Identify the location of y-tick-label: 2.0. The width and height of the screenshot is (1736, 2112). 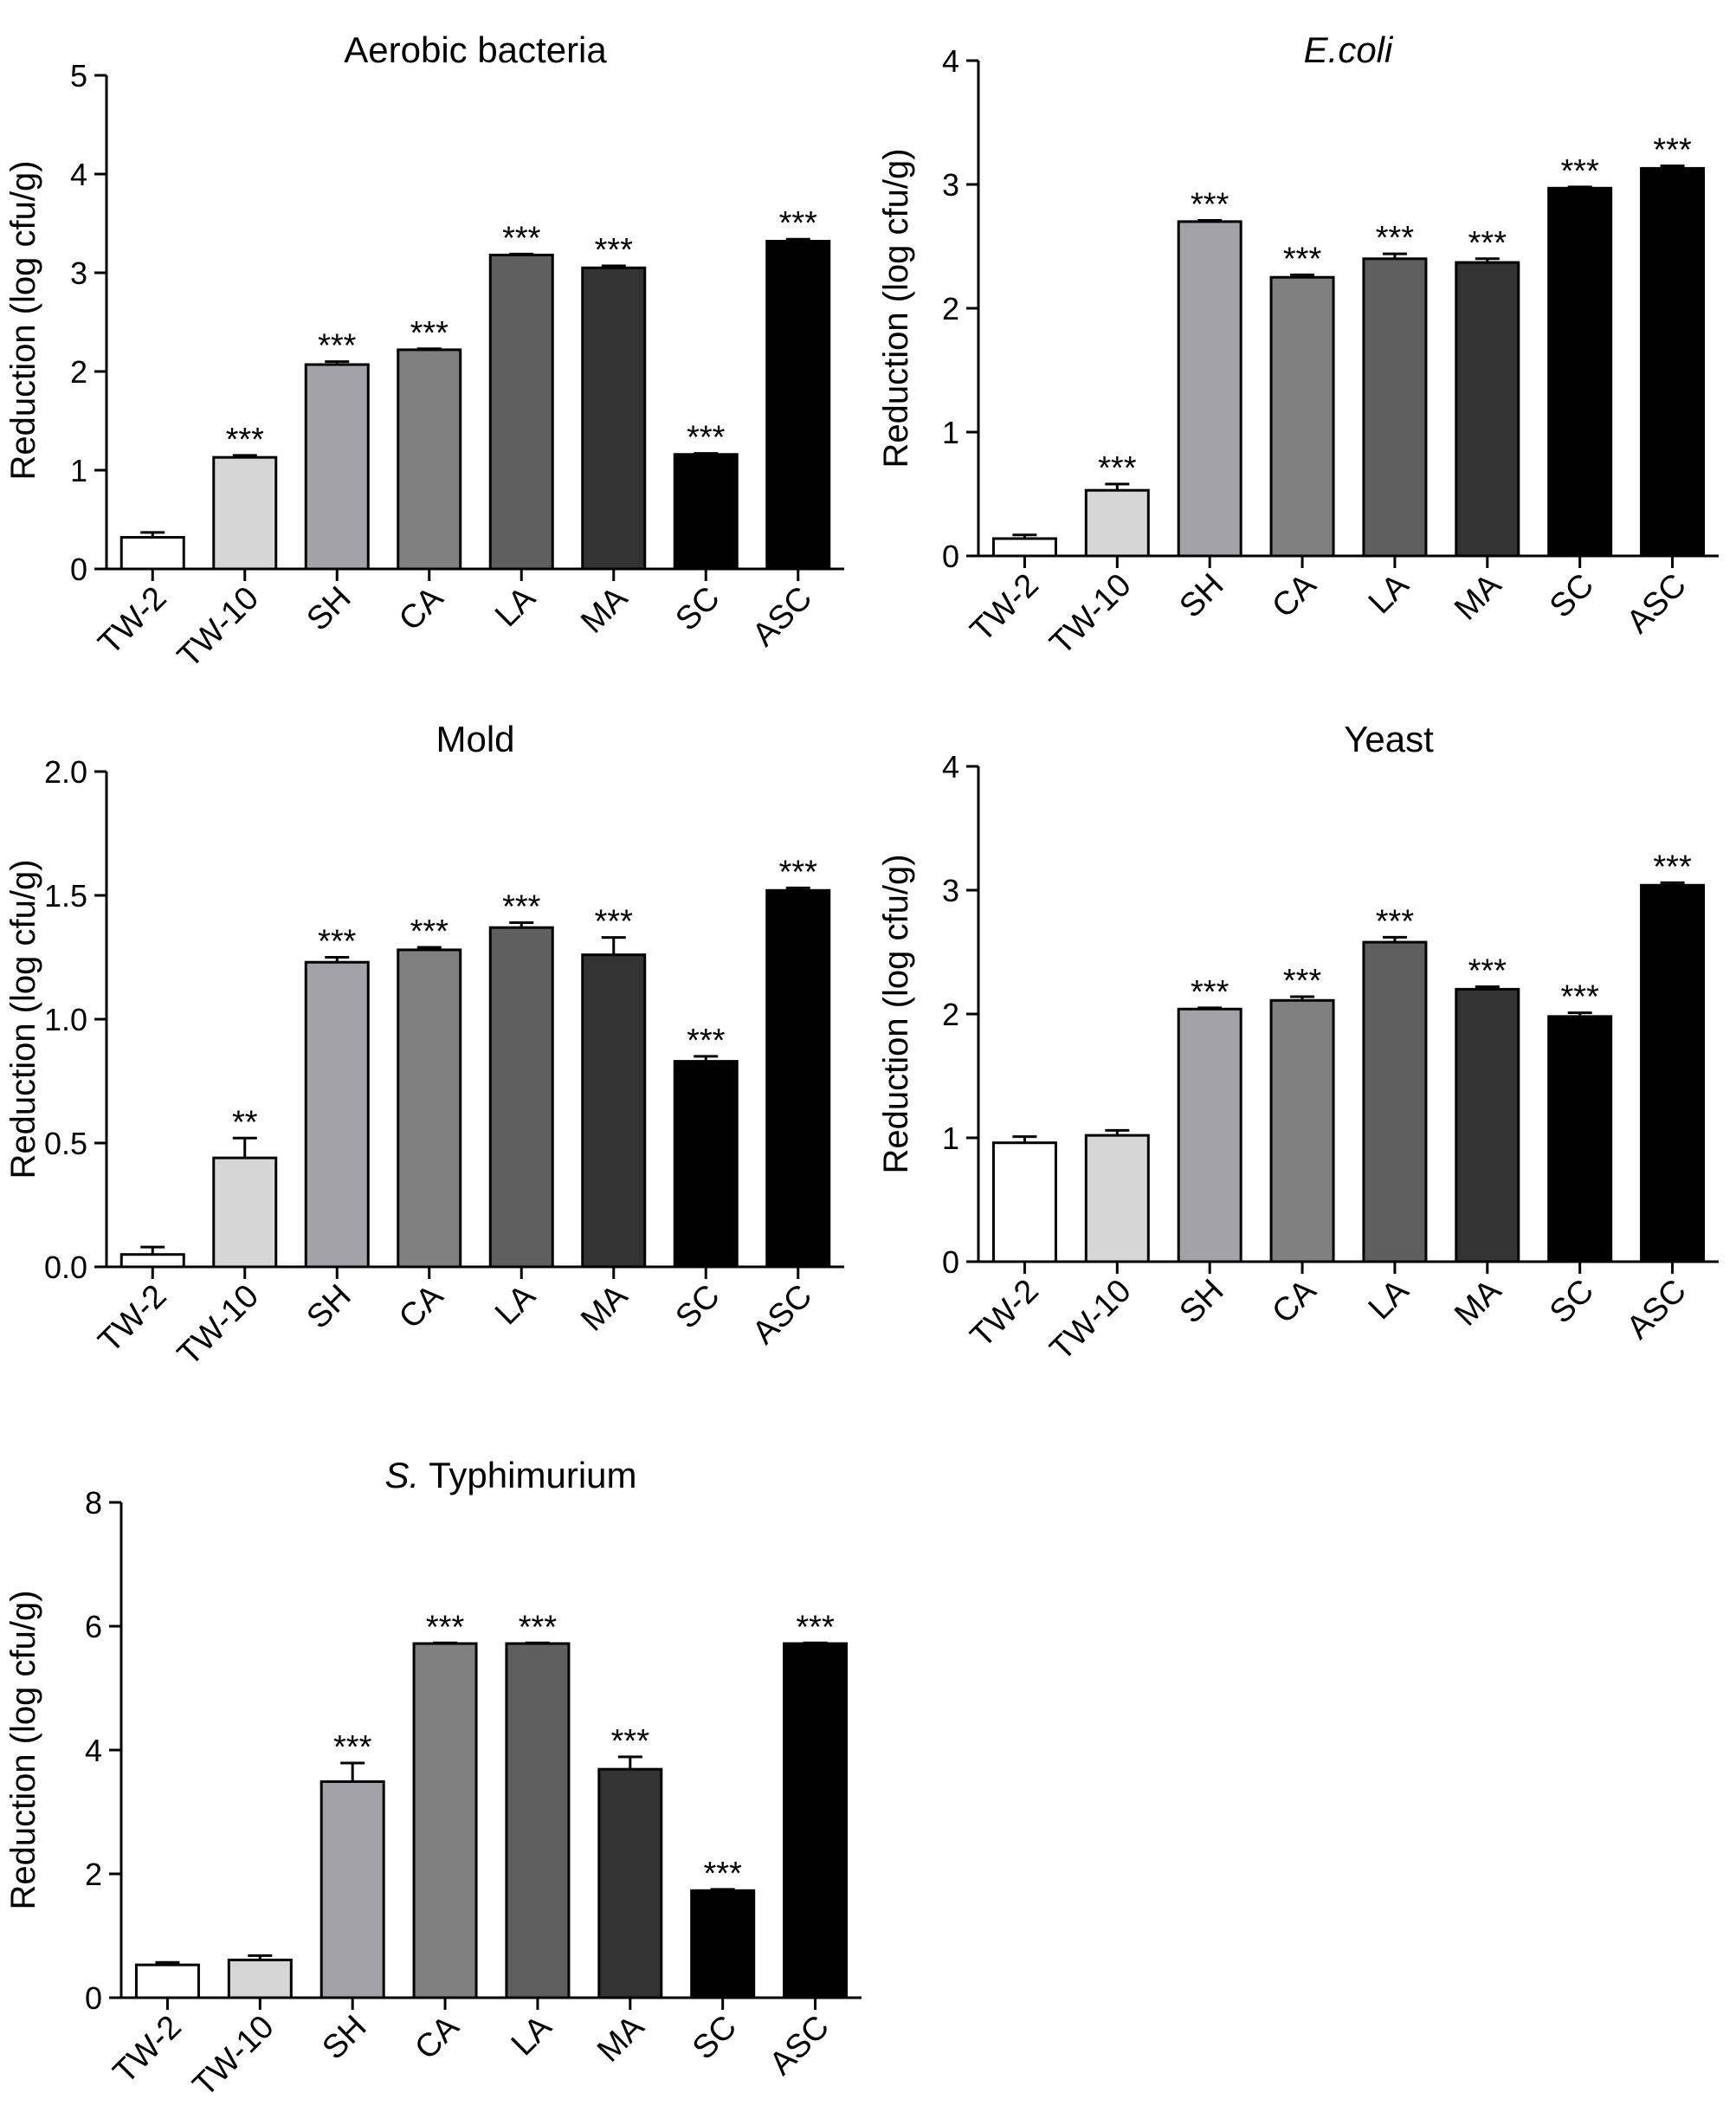
(66, 772).